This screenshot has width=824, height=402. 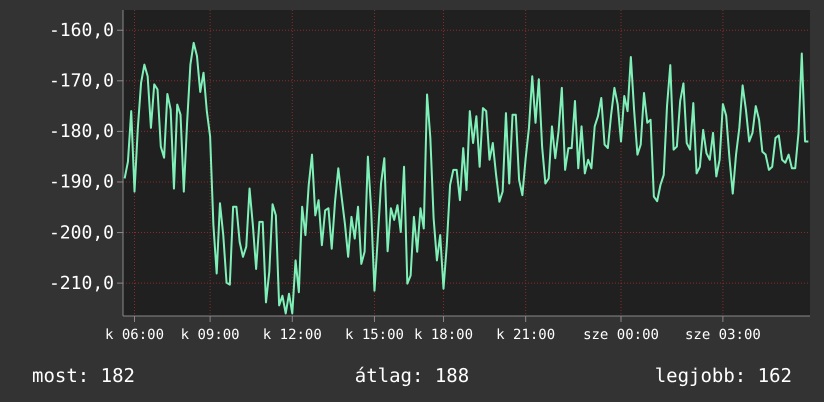 I want to click on y-tick-label: -190,0, so click(x=81, y=182).